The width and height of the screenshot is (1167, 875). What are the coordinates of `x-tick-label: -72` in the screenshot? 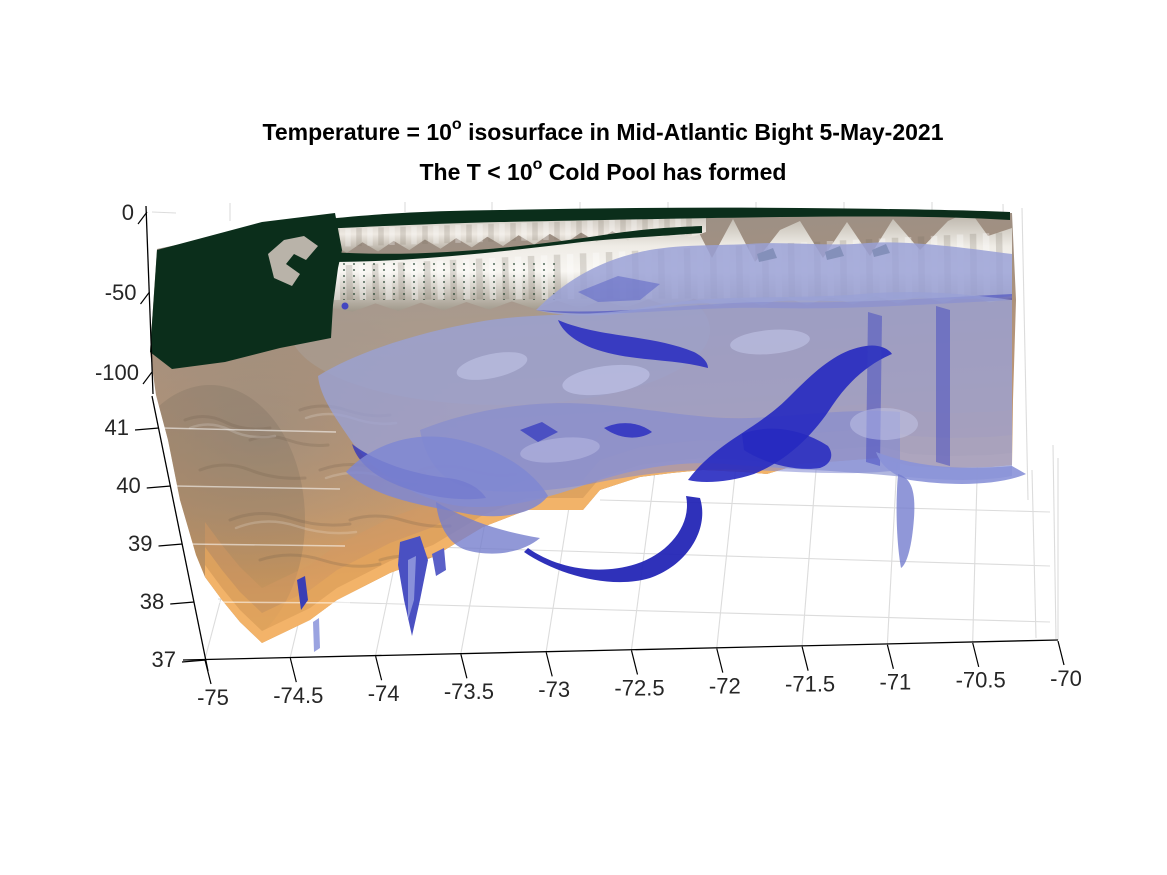 It's located at (725, 685).